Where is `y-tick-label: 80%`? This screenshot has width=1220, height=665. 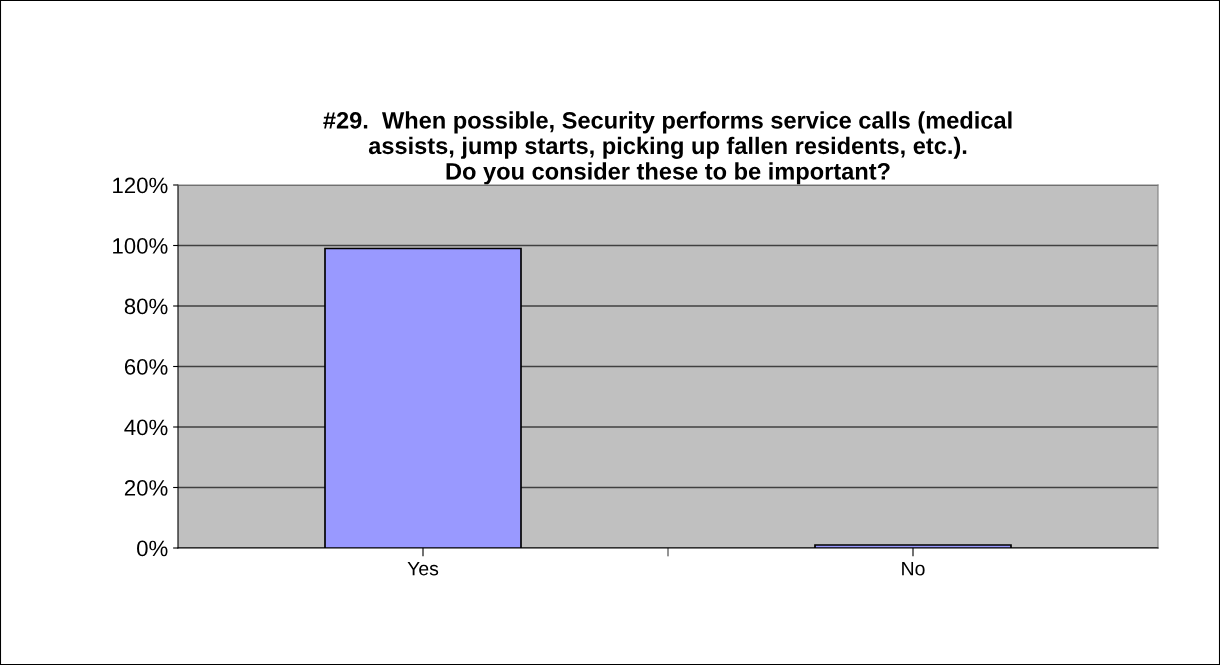
y-tick-label: 80% is located at coordinates (146, 306).